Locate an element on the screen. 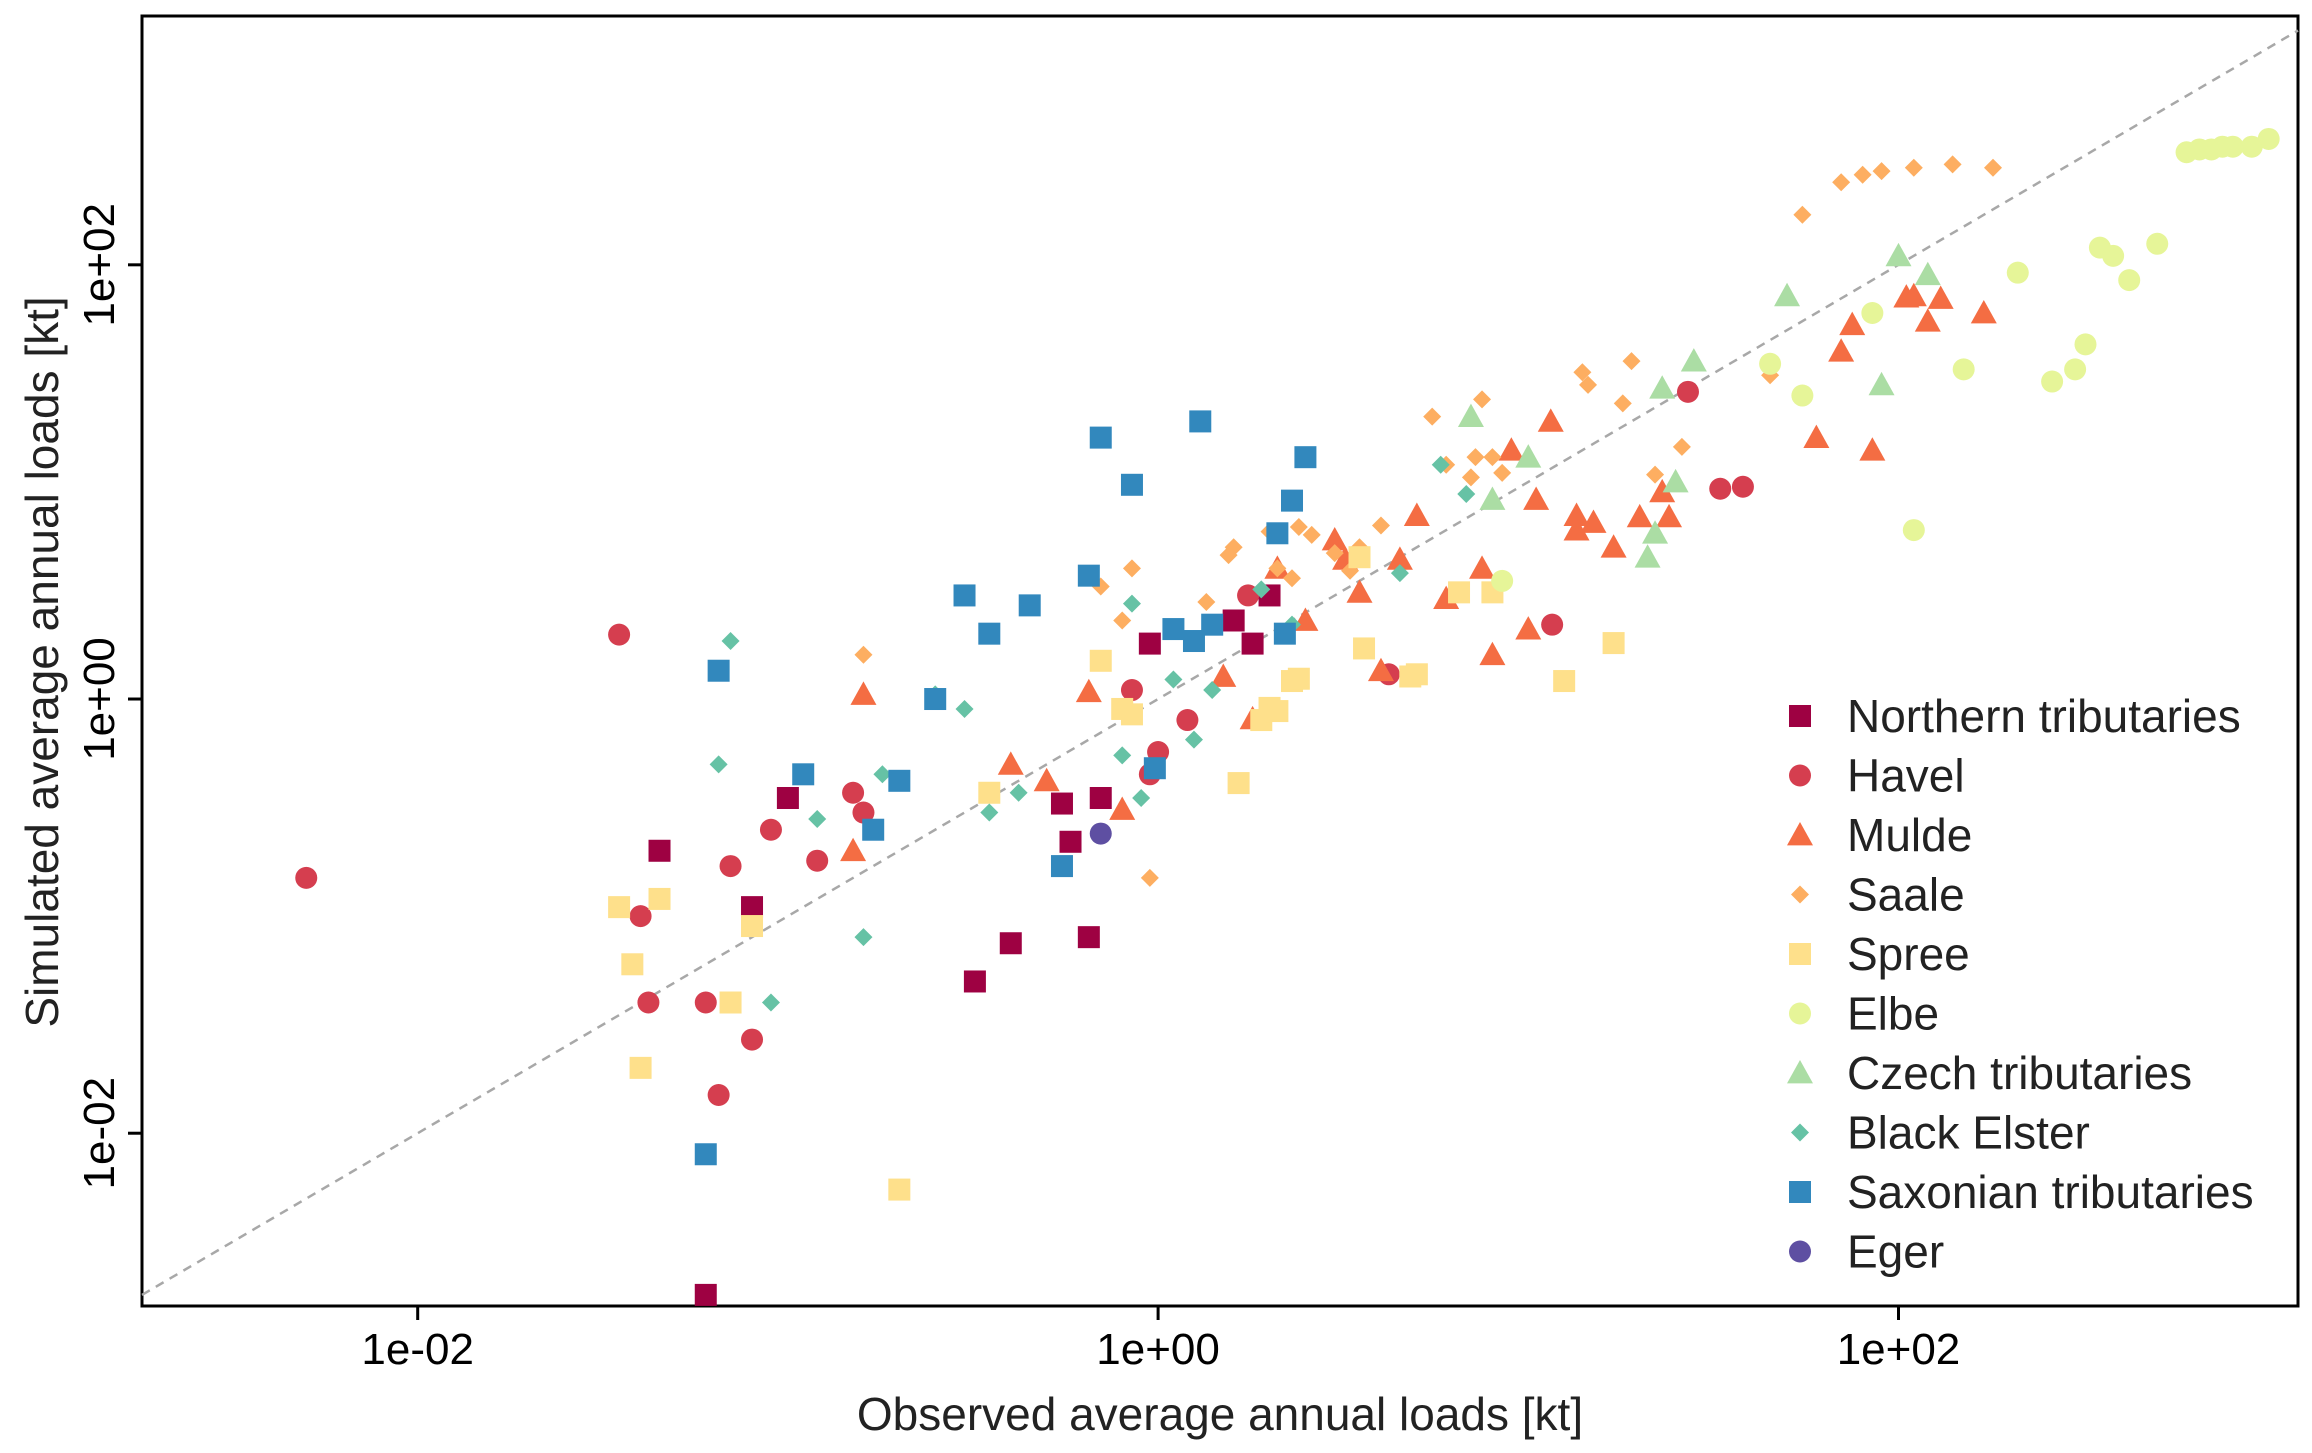 The width and height of the screenshot is (2312, 1453). legend-label: Havel is located at coordinates (1906, 776).